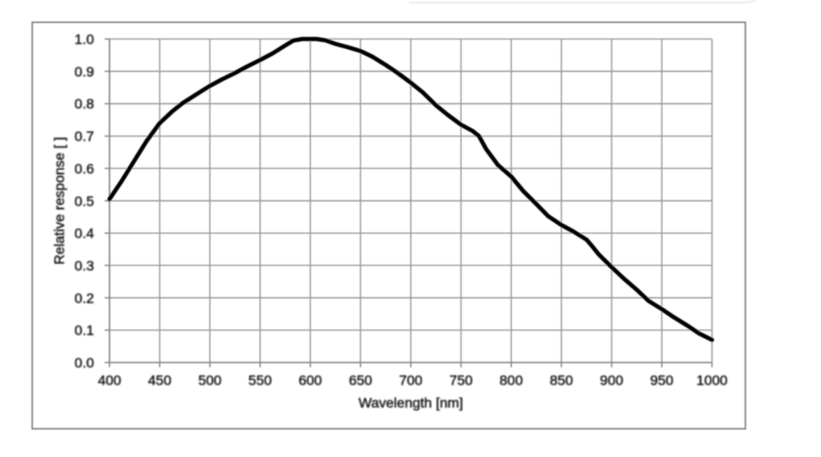  I want to click on svg-text: 800, so click(512, 380).